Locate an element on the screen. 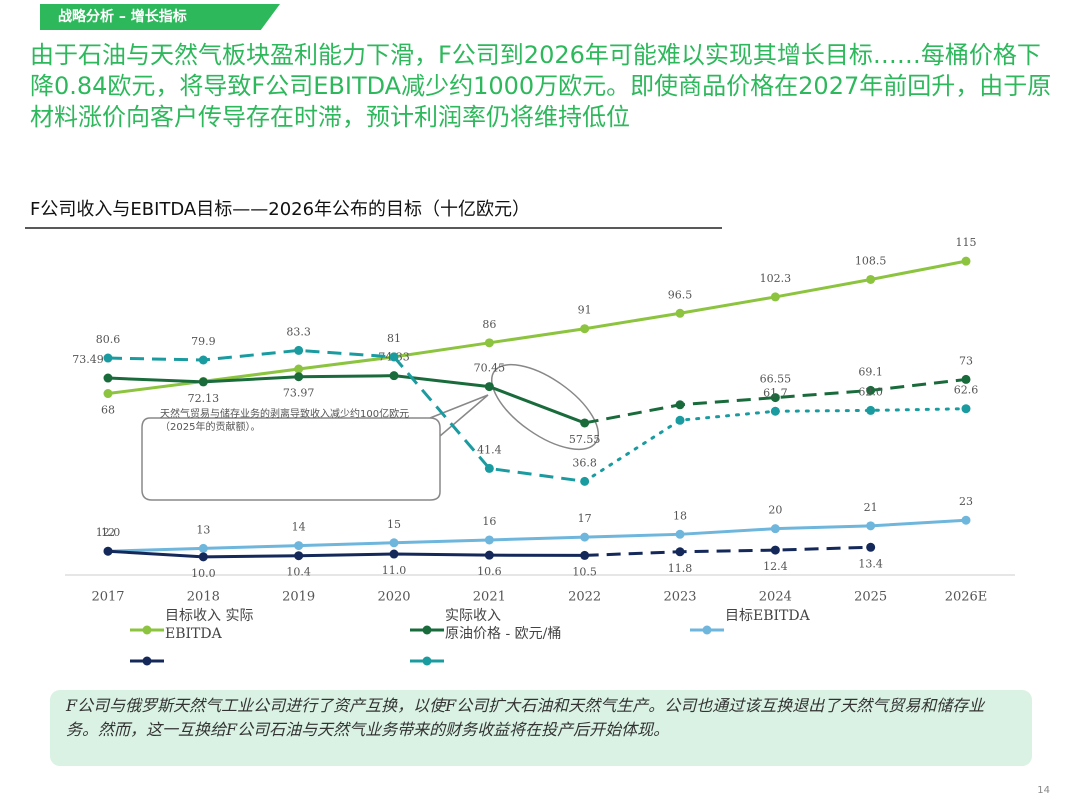  callout-text: 天然气贸易与储存业务的剥离导致收入减少约100亿欧元（2025年的贡献额）。 is located at coordinates (285, 421).